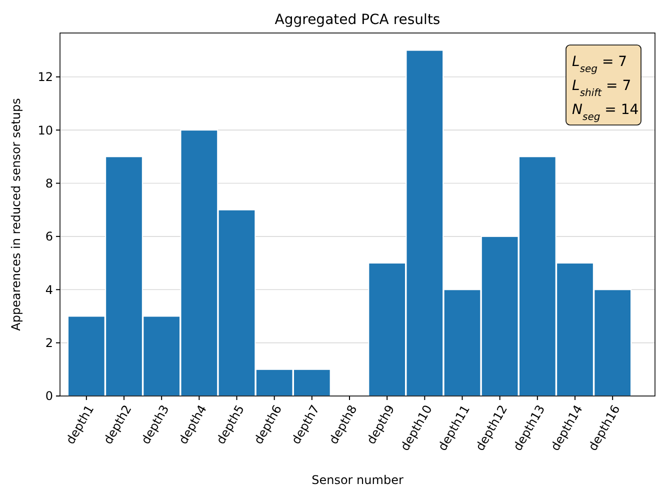  What do you see at coordinates (357, 20) in the screenshot?
I see `chart-title: Aggregated PCA results` at bounding box center [357, 20].